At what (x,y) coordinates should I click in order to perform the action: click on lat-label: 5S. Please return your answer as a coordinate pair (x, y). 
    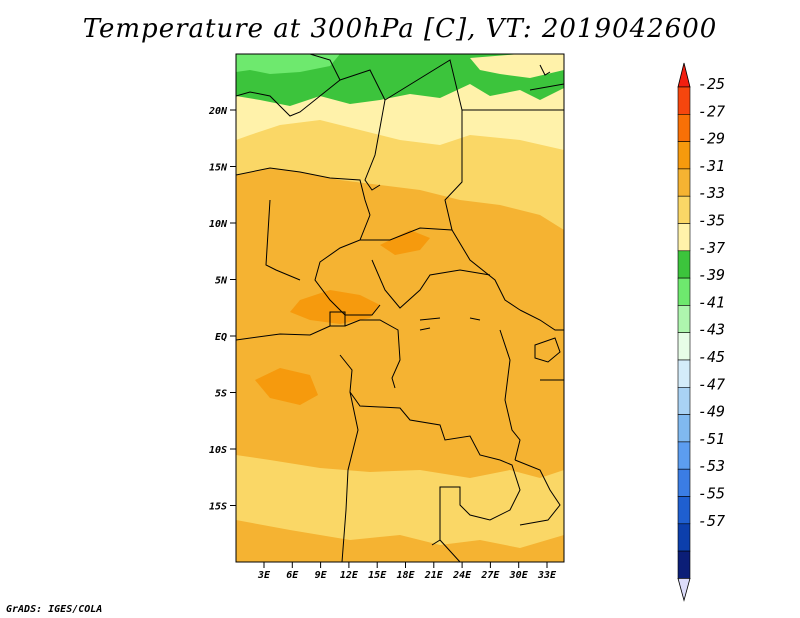
    Looking at the image, I should click on (221, 394).